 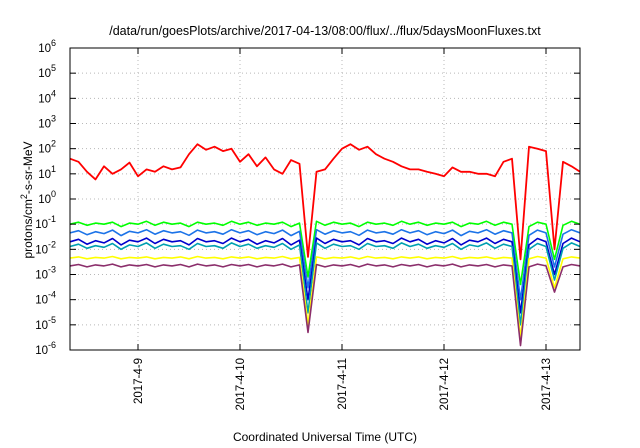 I want to click on y-tick-label: 10⁶, so click(x=47, y=46).